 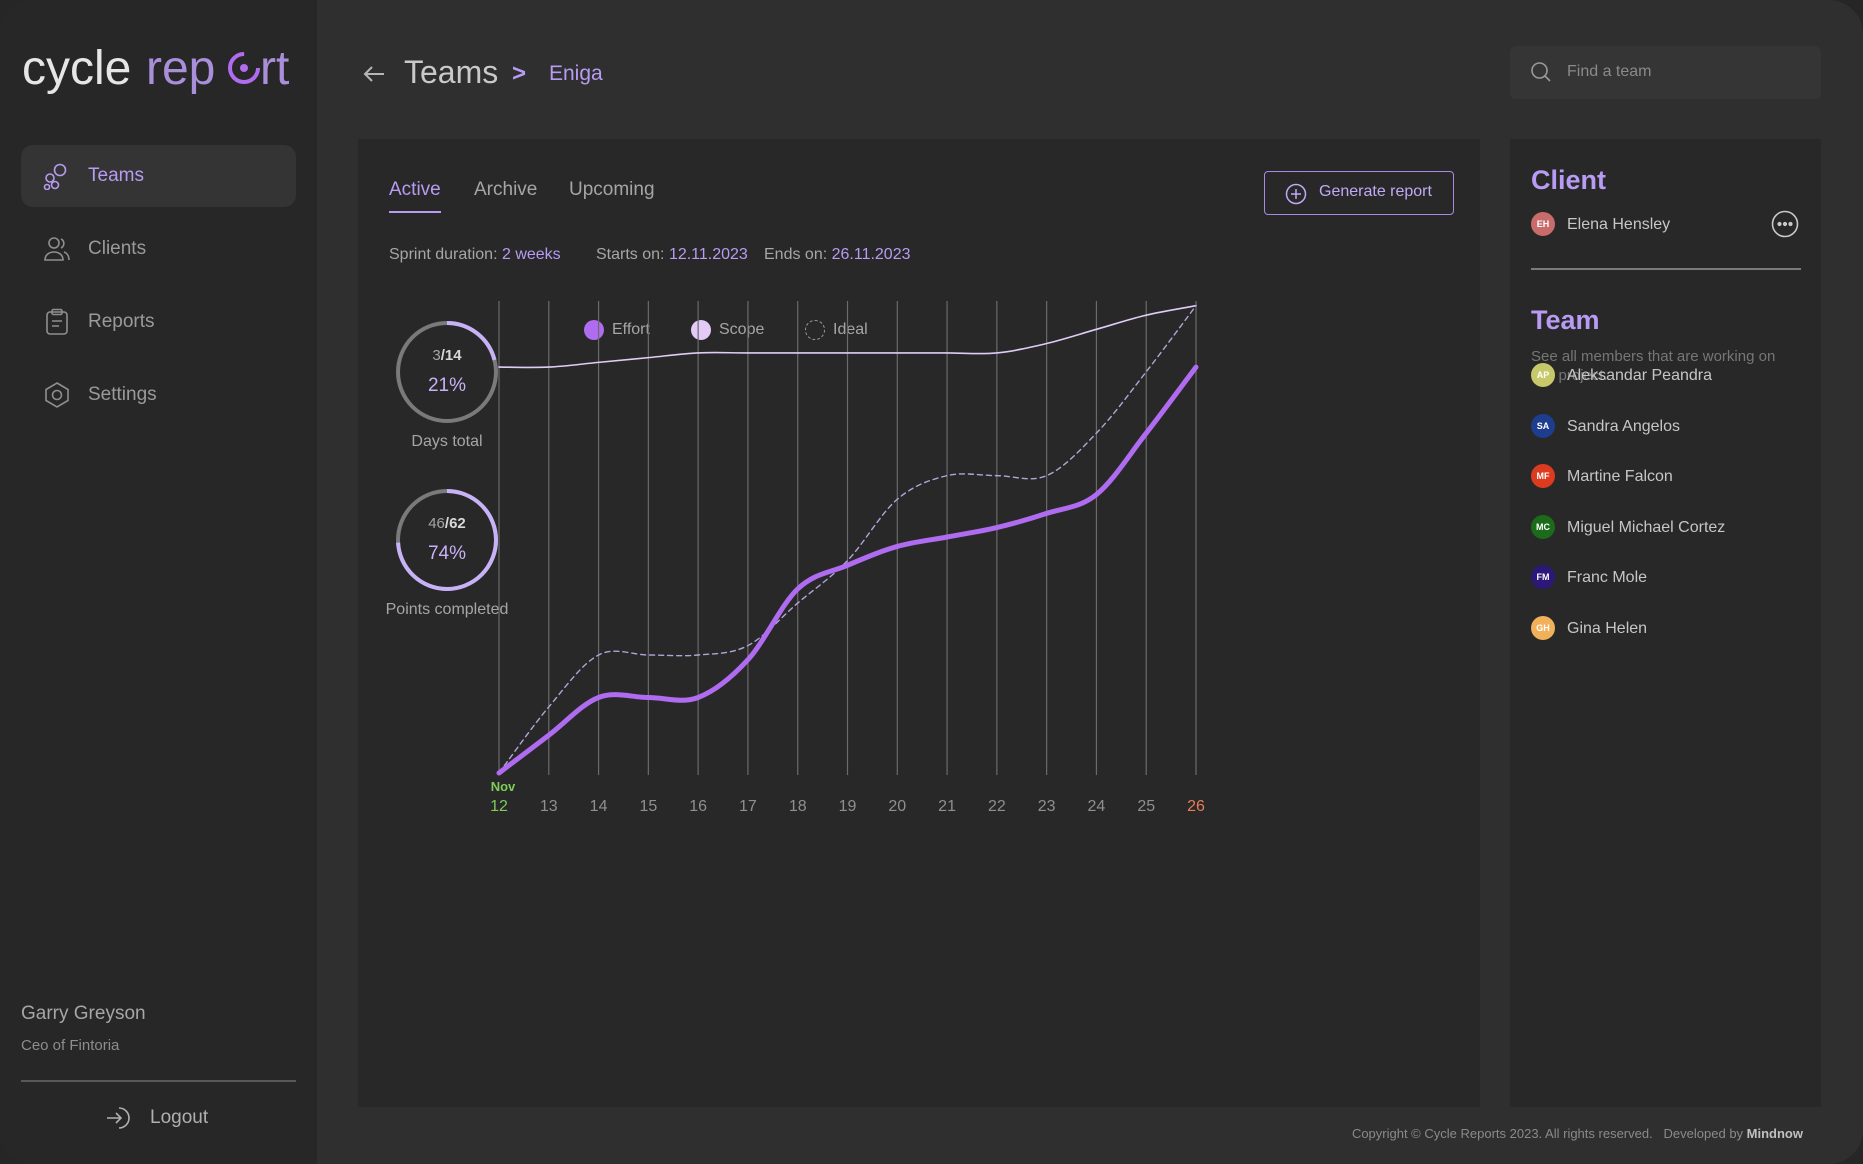 I want to click on x-tick-label: 14, so click(x=599, y=806).